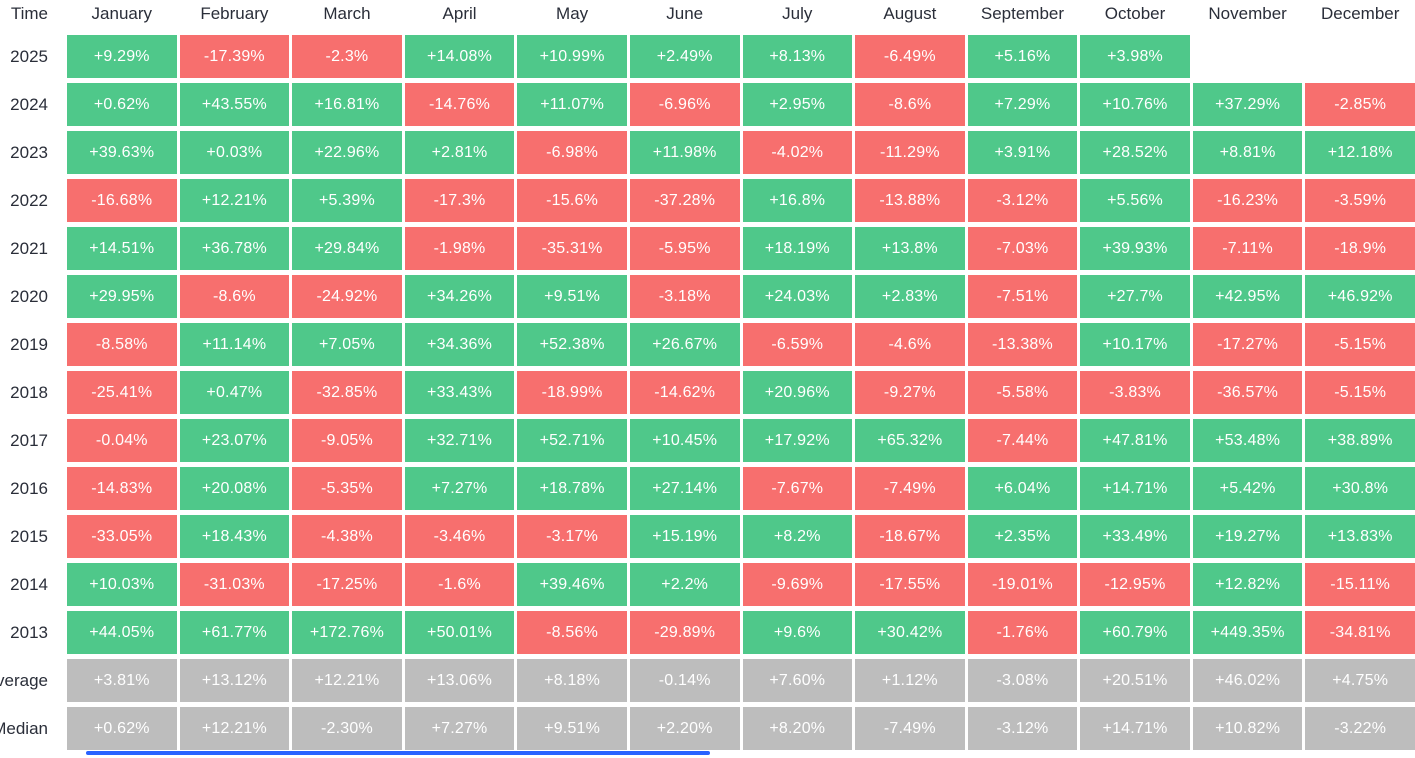 The image size is (1415, 758). What do you see at coordinates (234, 680) in the screenshot?
I see `return-cell: +13.12%` at bounding box center [234, 680].